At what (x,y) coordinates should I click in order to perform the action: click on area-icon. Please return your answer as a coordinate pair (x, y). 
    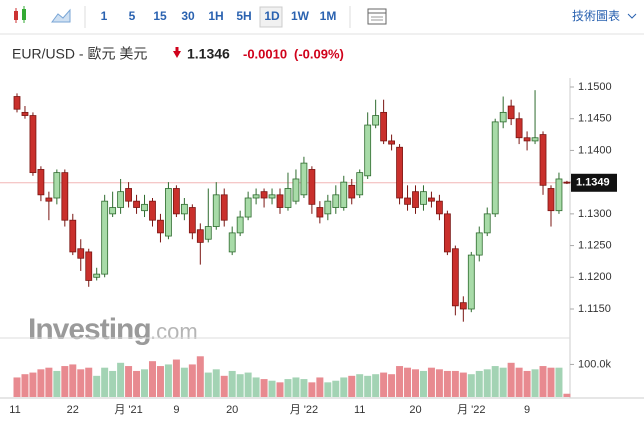
    Looking at the image, I should click on (61, 15).